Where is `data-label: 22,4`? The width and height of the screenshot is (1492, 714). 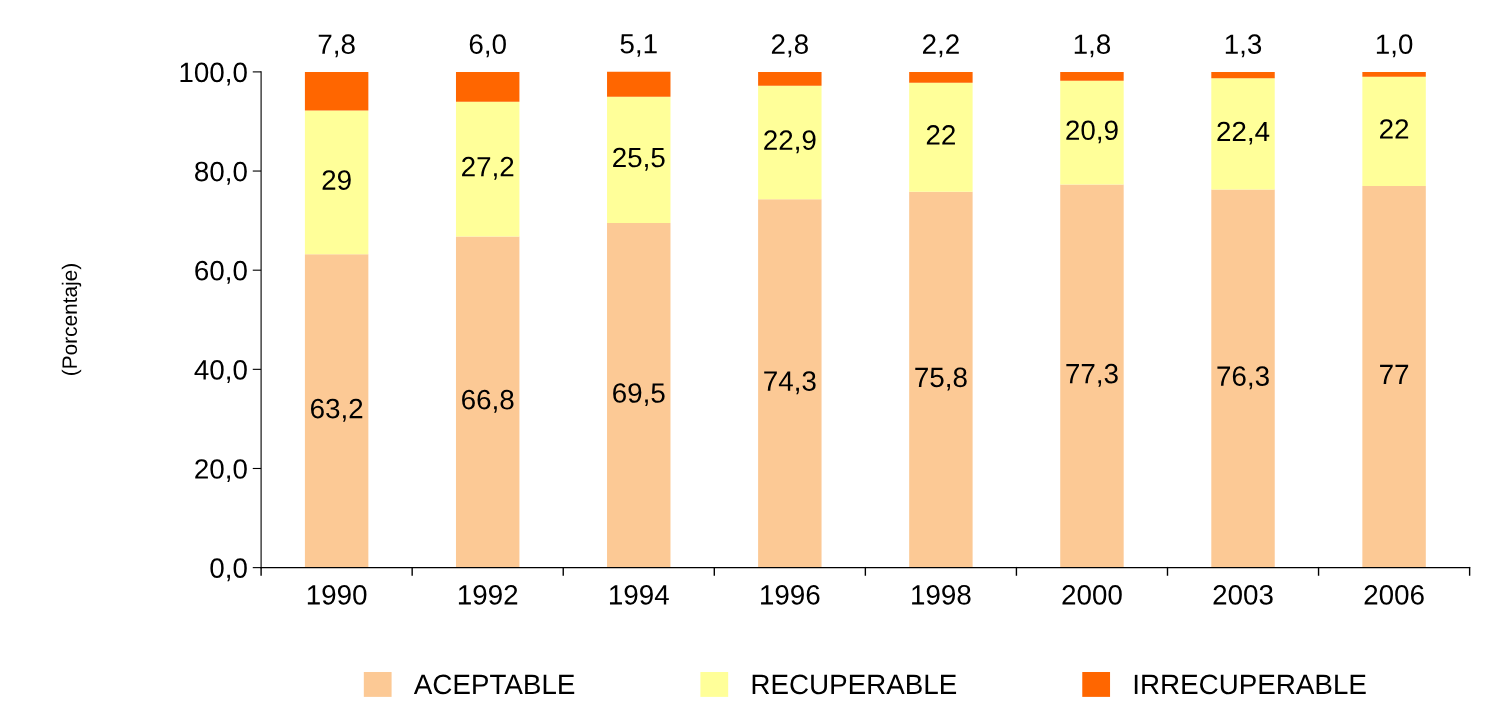
data-label: 22,4 is located at coordinates (1243, 133).